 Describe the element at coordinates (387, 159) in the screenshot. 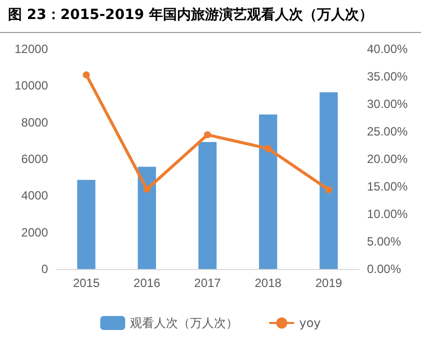

I see `y2-tick-label: 20.00%` at that location.